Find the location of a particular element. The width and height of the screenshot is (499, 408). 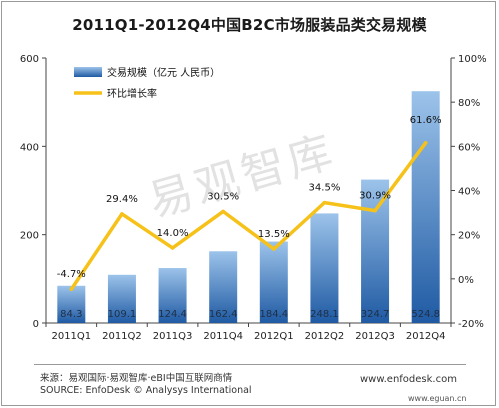

bar-value-label: 84.3 is located at coordinates (71, 314).